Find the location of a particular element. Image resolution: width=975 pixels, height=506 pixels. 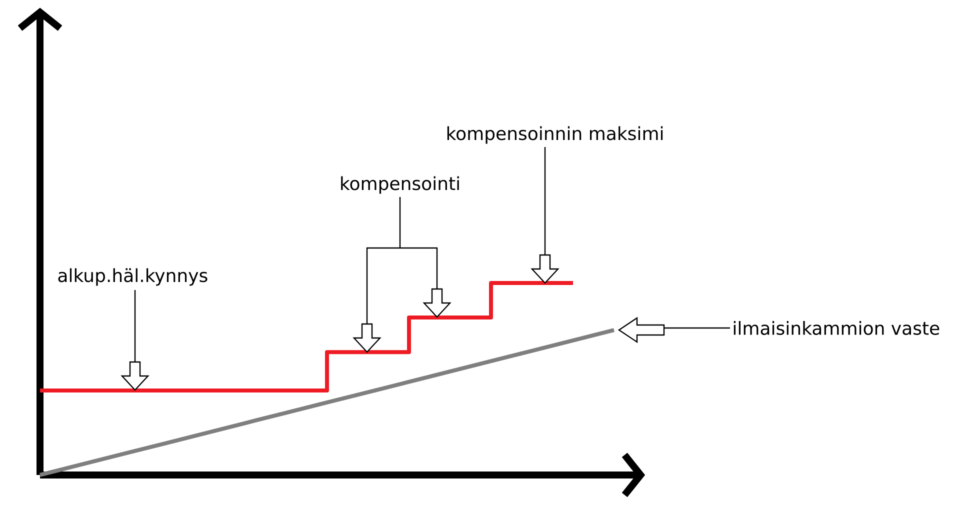

text: kompensointi is located at coordinates (400, 185).